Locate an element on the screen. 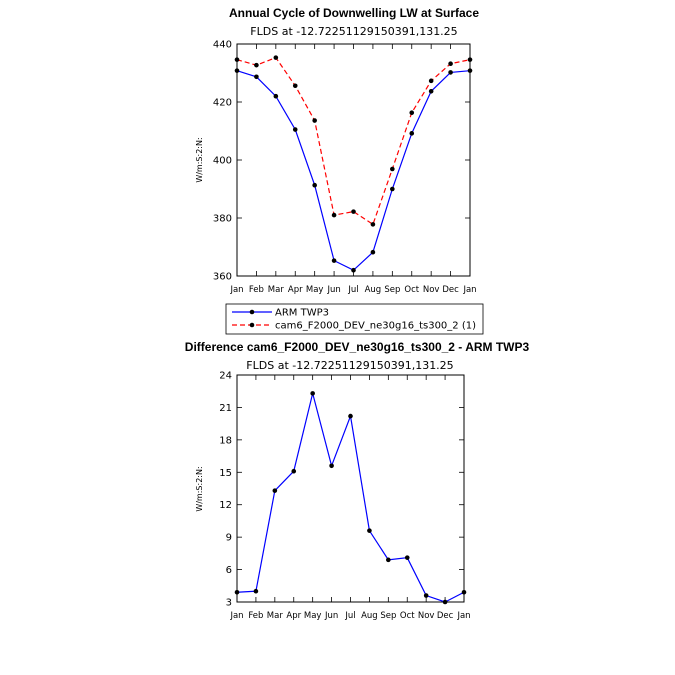 This screenshot has height=675, width=675. chart1-x-tick-label: Sep is located at coordinates (392, 290).